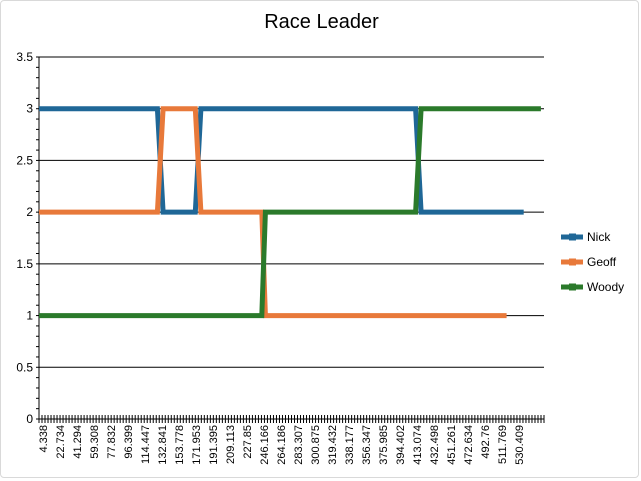  What do you see at coordinates (146, 444) in the screenshot?
I see `x-tick-label: 114.447` at bounding box center [146, 444].